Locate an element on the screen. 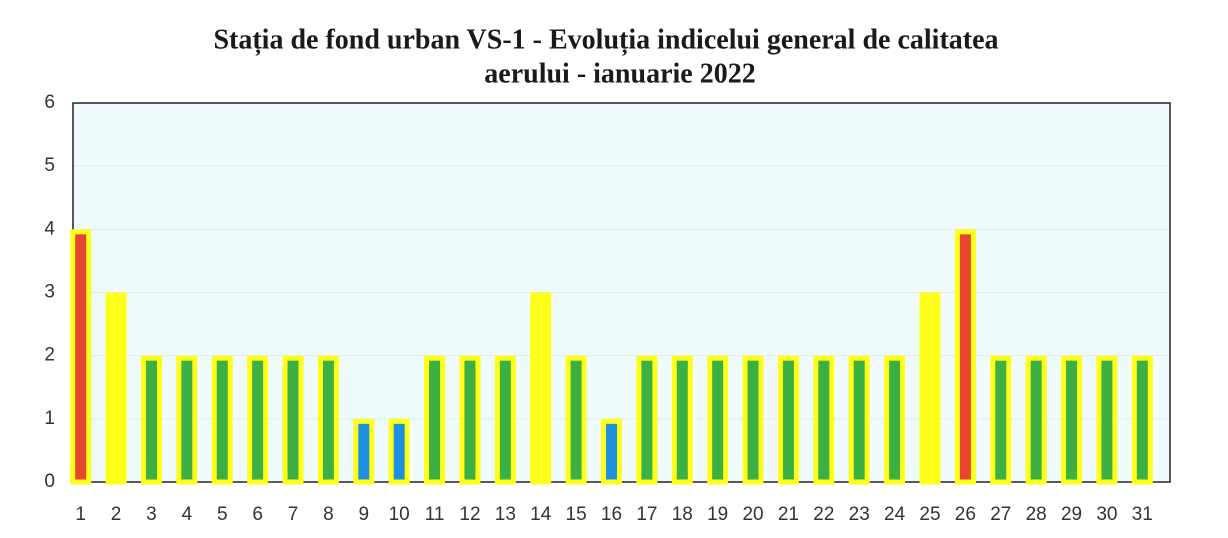 The image size is (1228, 538). y-tick-label: 4 is located at coordinates (49, 228).